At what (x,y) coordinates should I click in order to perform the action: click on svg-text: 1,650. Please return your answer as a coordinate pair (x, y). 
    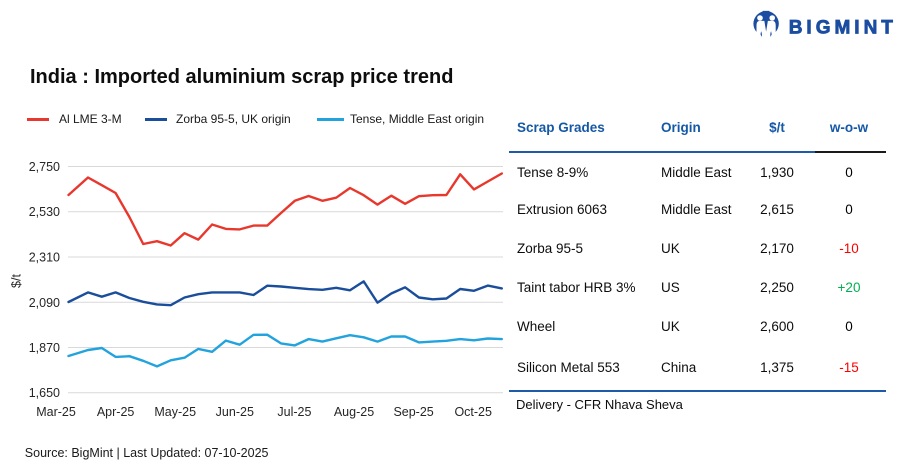
    Looking at the image, I should click on (44, 393).